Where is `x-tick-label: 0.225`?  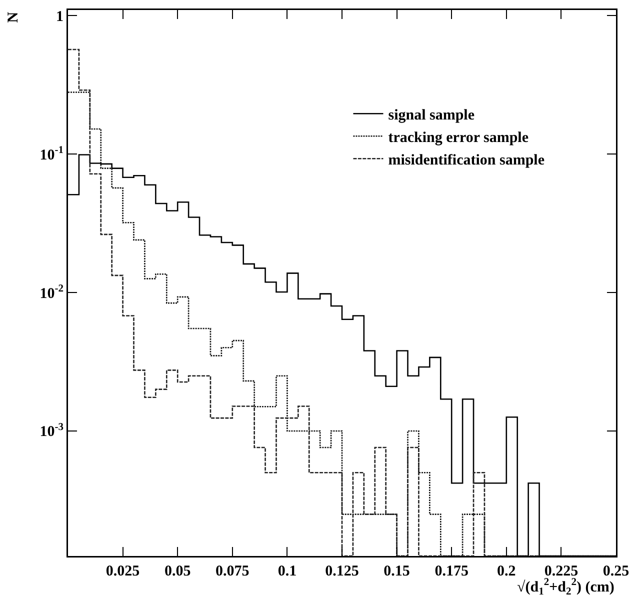 x-tick-label: 0.225 is located at coordinates (561, 572).